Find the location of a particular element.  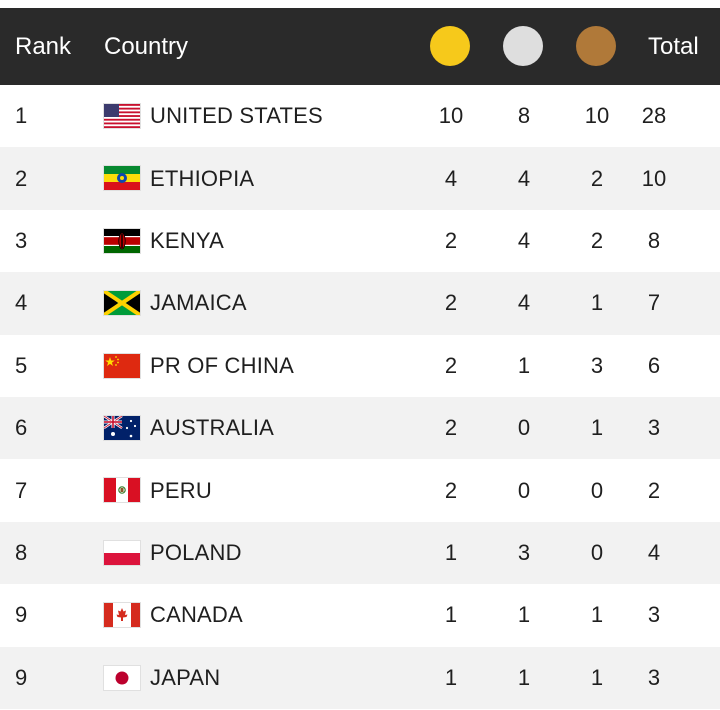

country-name: CANADA is located at coordinates (196, 615).